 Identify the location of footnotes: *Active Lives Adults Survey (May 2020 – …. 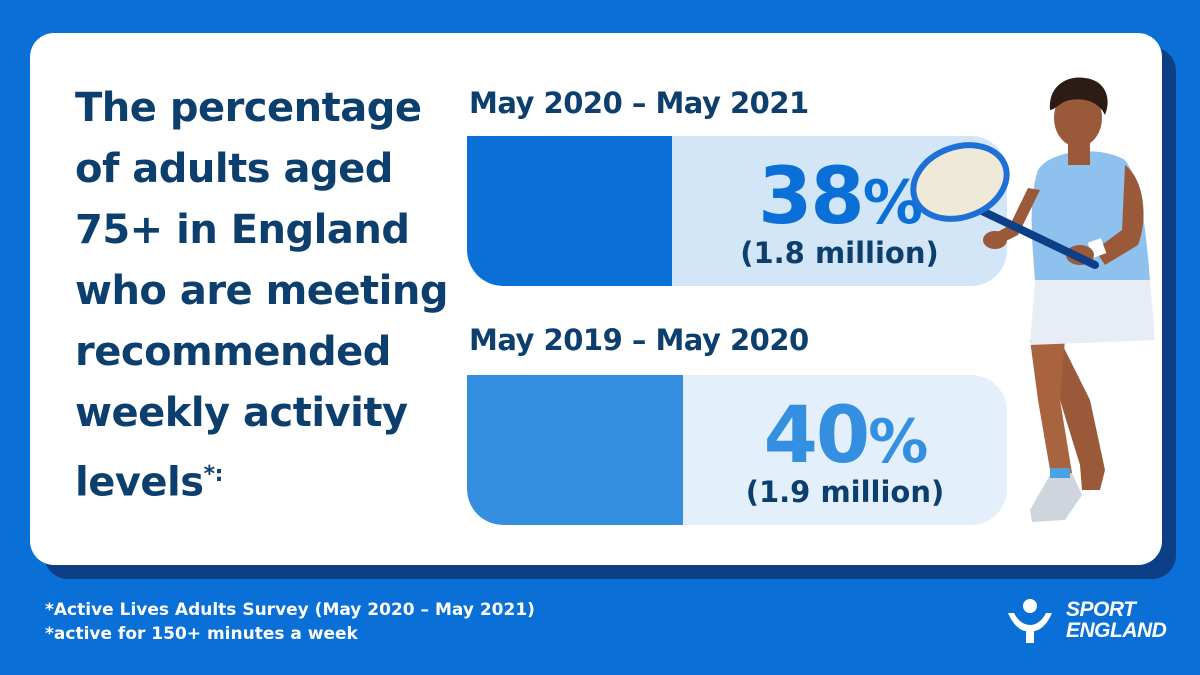
(290, 622).